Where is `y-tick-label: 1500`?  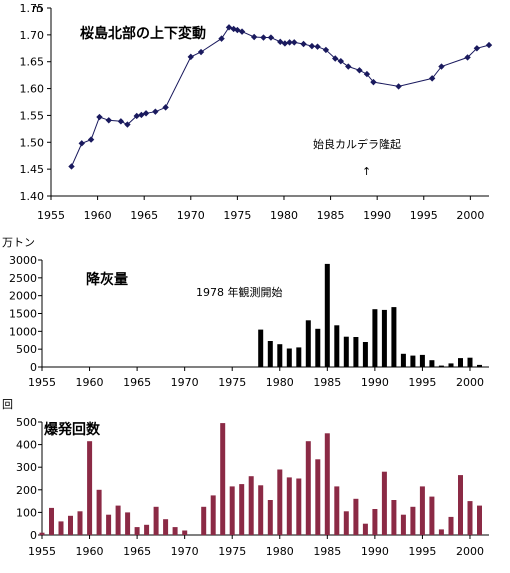
y-tick-label: 1500 is located at coordinates (23, 314).